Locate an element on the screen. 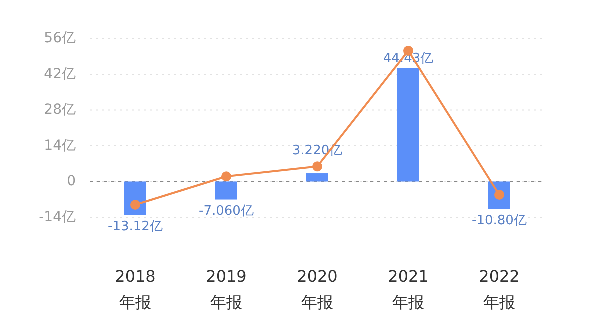  x-tick-label: 2019 年报 is located at coordinates (226, 289).